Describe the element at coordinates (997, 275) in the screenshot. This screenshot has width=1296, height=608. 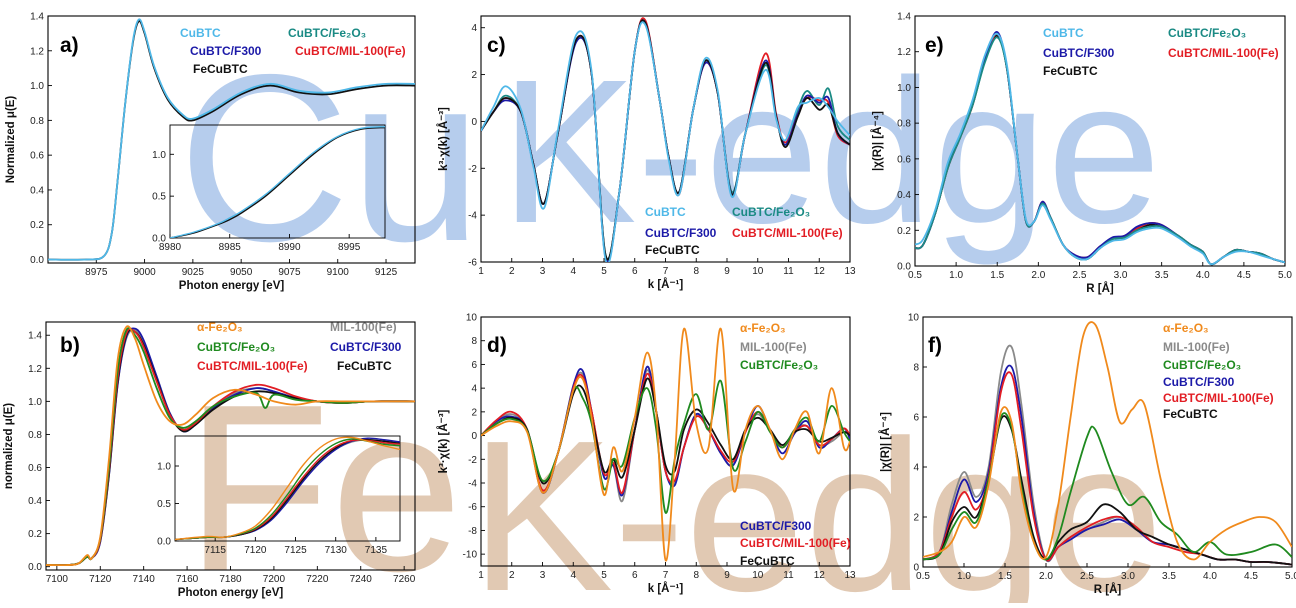
I see `panel-e-xtick-label: 1.5` at that location.